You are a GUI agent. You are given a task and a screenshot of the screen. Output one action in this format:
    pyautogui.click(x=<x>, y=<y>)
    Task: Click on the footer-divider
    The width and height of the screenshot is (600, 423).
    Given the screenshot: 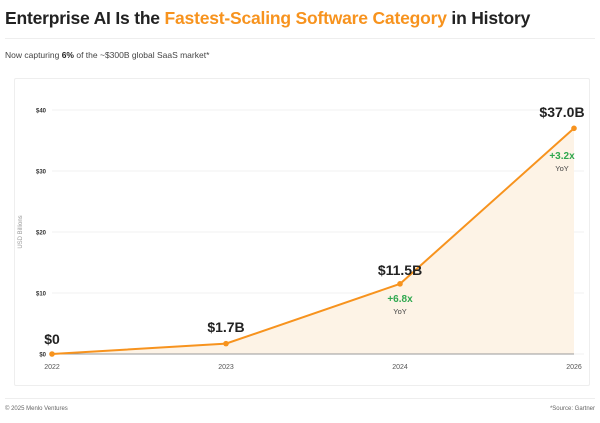 What is the action you would take?
    pyautogui.click(x=300, y=398)
    